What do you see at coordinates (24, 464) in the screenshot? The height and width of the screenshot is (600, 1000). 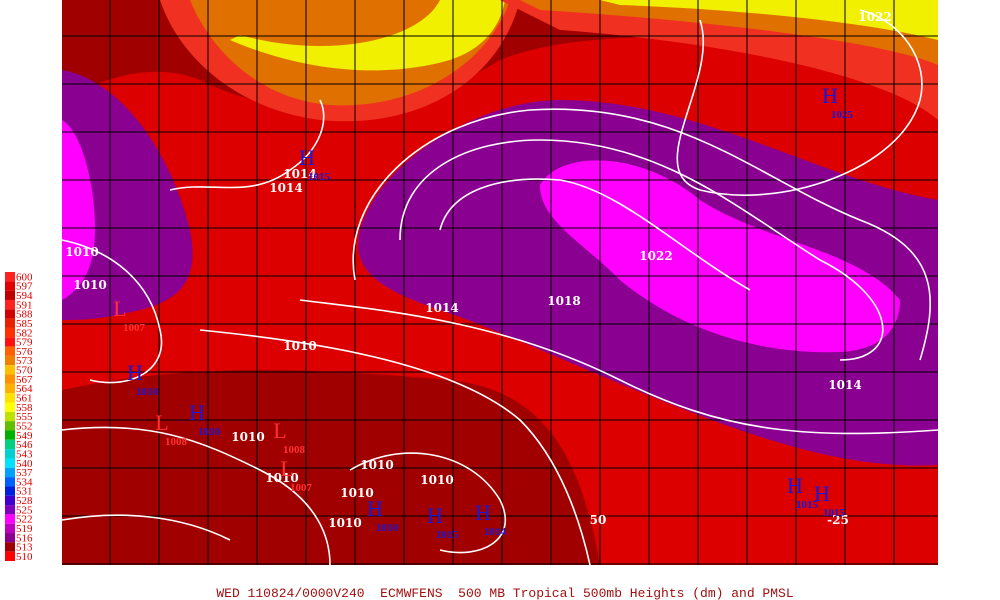 I see `legend-label: 540` at bounding box center [24, 464].